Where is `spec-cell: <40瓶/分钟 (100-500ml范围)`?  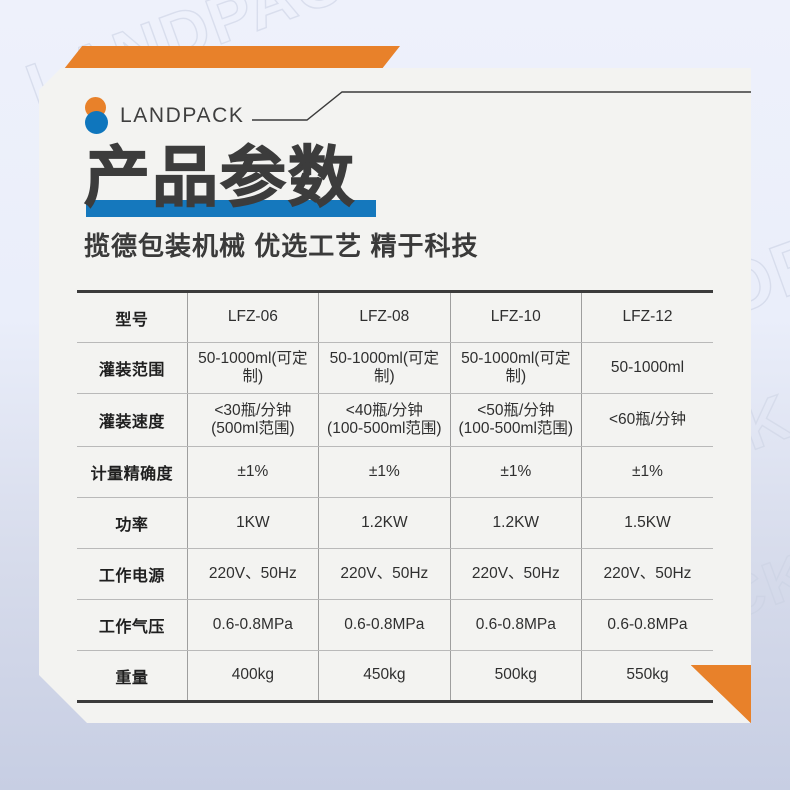 spec-cell: <40瓶/分钟 (100-500ml范围) is located at coordinates (384, 420).